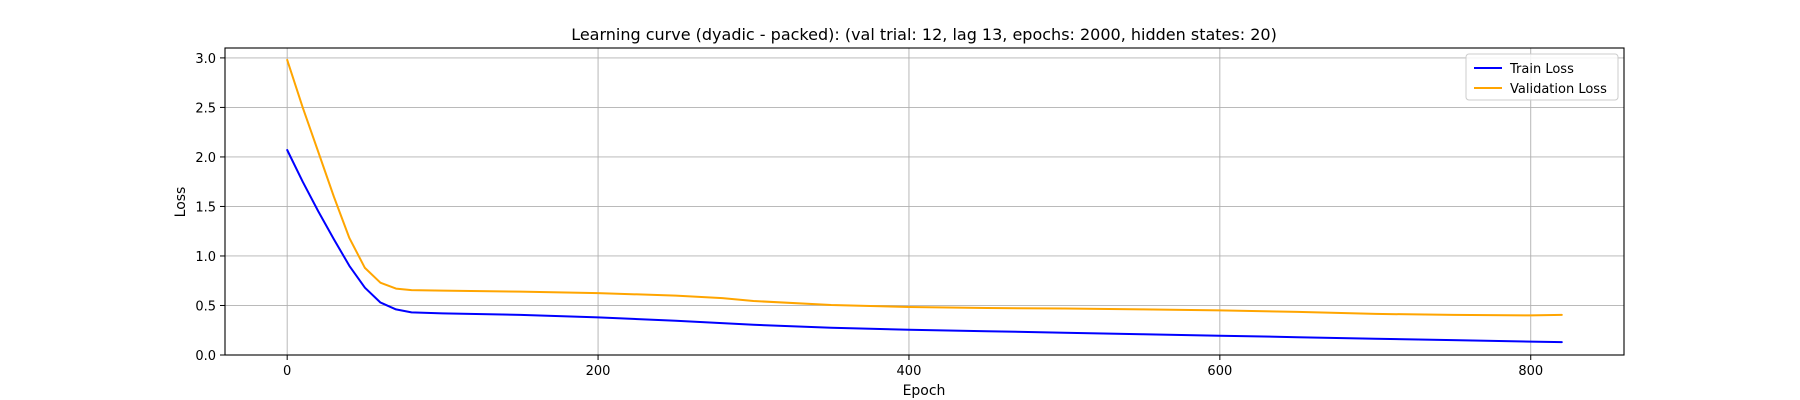 The height and width of the screenshot is (400, 1800). What do you see at coordinates (181, 202) in the screenshot?
I see `y-axis-label: Loss` at bounding box center [181, 202].